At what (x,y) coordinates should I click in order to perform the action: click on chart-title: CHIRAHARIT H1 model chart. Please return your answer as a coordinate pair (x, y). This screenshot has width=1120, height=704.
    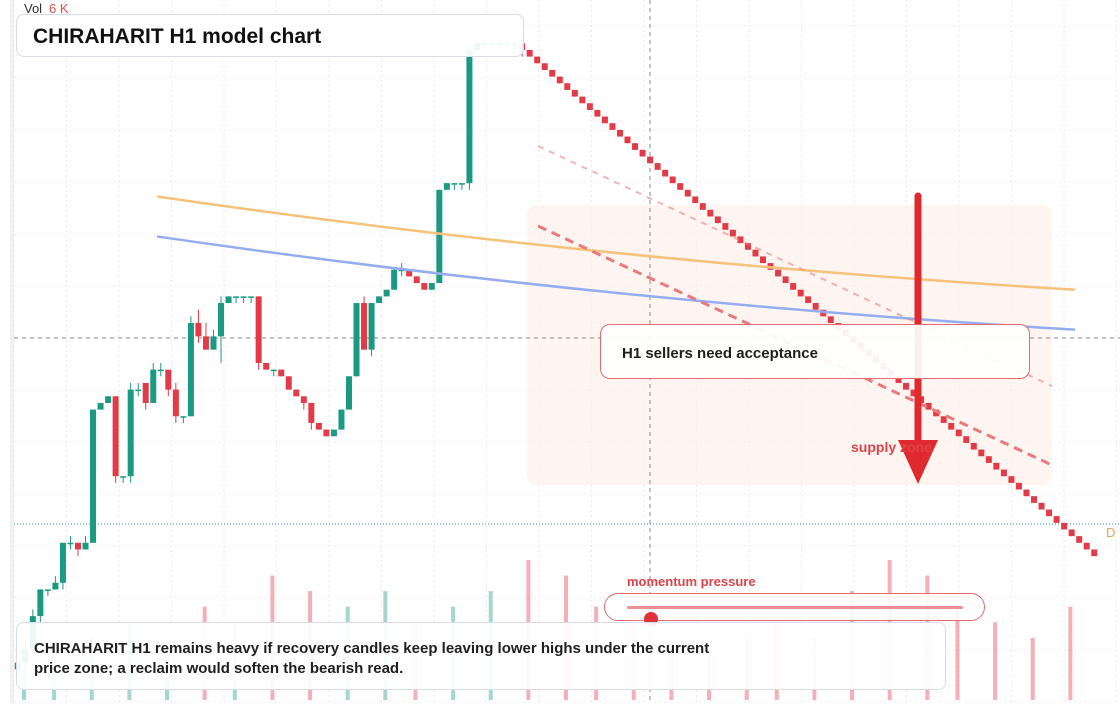
    Looking at the image, I should click on (177, 36).